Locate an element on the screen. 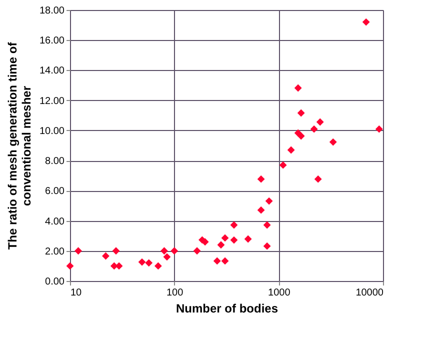  y-tick-label: 18.00 is located at coordinates (52, 11).